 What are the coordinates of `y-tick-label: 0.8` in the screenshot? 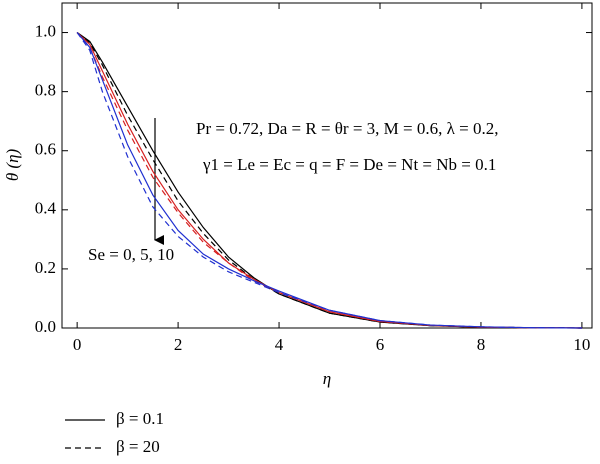 It's located at (45, 90).